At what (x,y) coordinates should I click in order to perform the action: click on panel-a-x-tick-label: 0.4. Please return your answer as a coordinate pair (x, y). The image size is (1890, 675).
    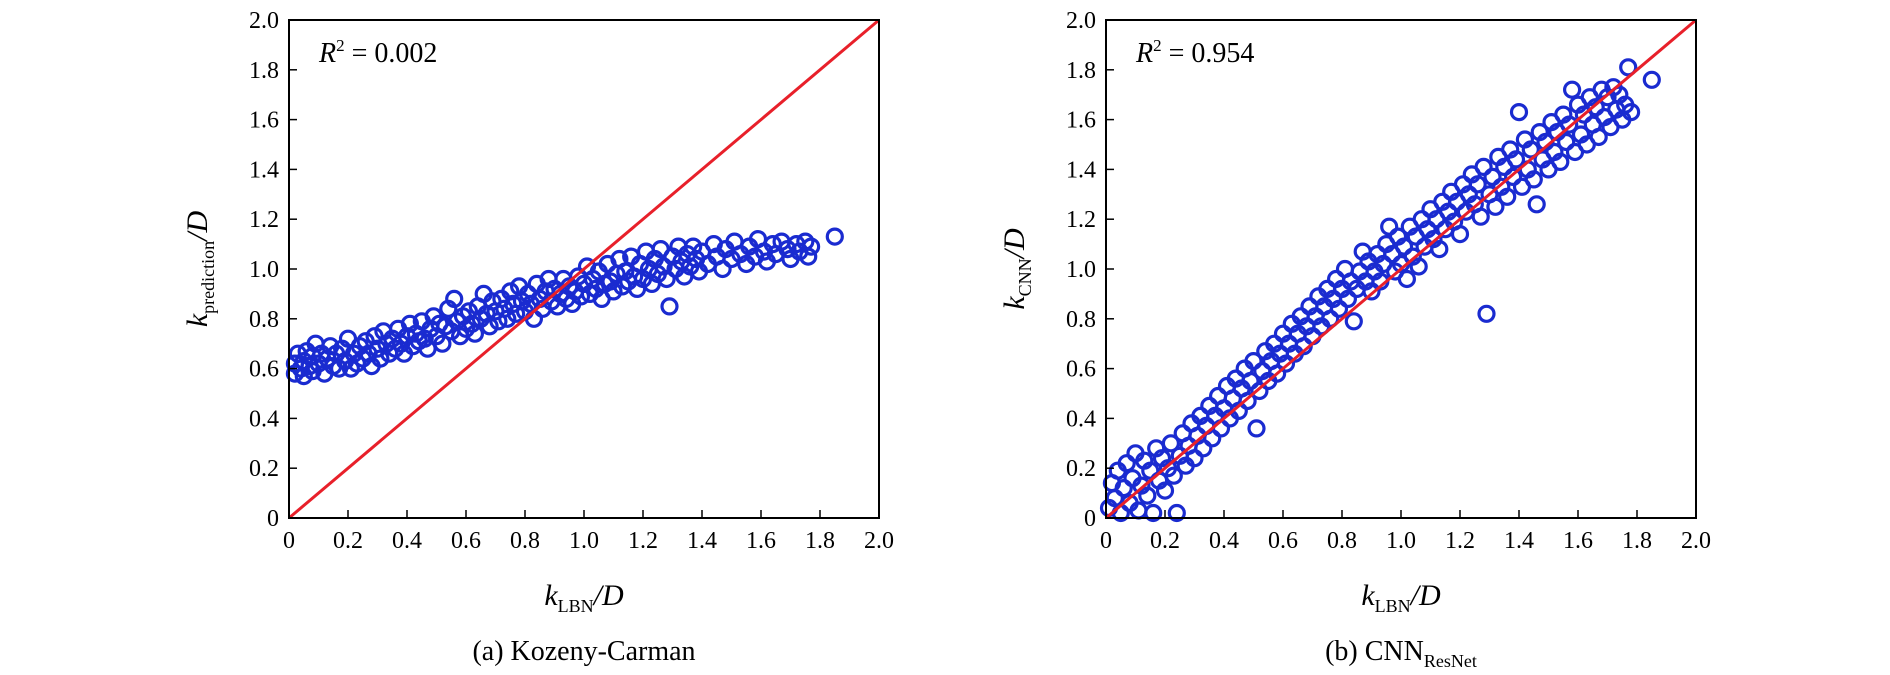
    Looking at the image, I should click on (407, 541).